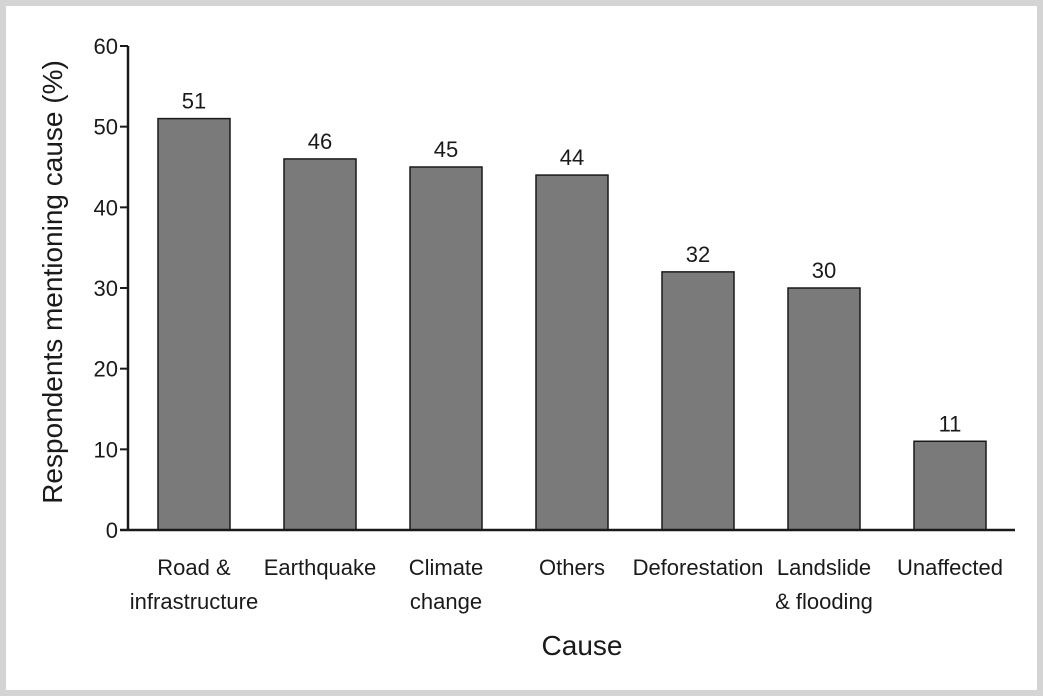 Image resolution: width=1043 pixels, height=696 pixels. Describe the element at coordinates (572, 157) in the screenshot. I see `bar-value-label: 44` at that location.